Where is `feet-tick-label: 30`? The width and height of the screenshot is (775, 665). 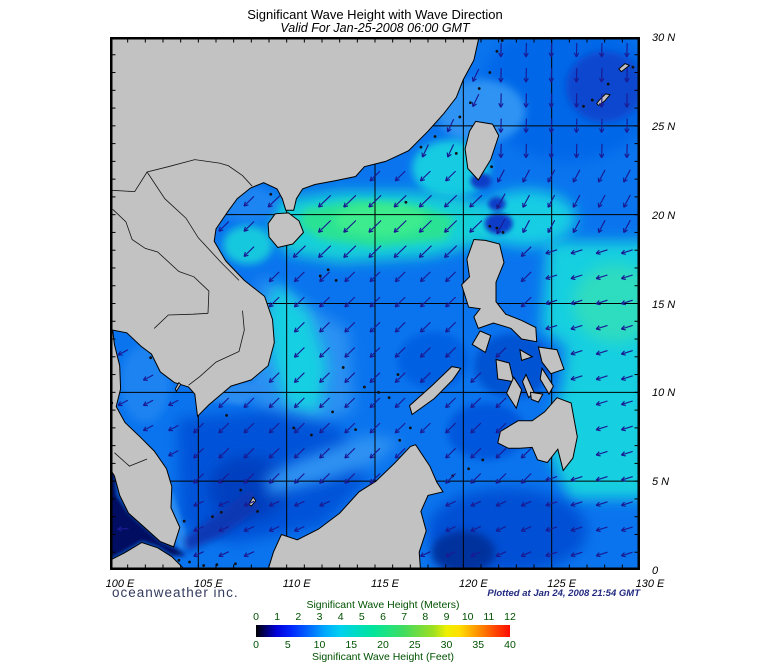
feet-tick-label: 30 is located at coordinates (446, 645).